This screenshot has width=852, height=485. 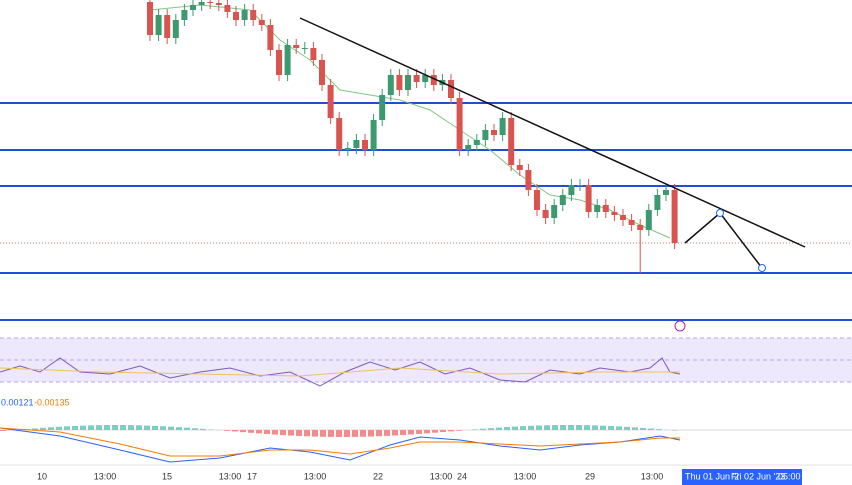 I want to click on x-tick-label: 17, so click(x=252, y=476).